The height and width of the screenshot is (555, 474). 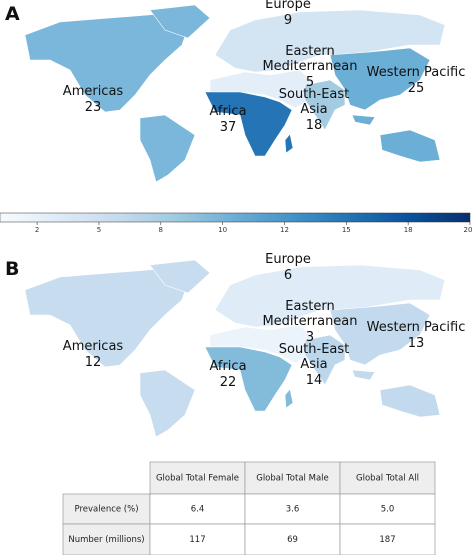 What do you see at coordinates (468, 230) in the screenshot?
I see `colorbar-tick-label: 20` at bounding box center [468, 230].